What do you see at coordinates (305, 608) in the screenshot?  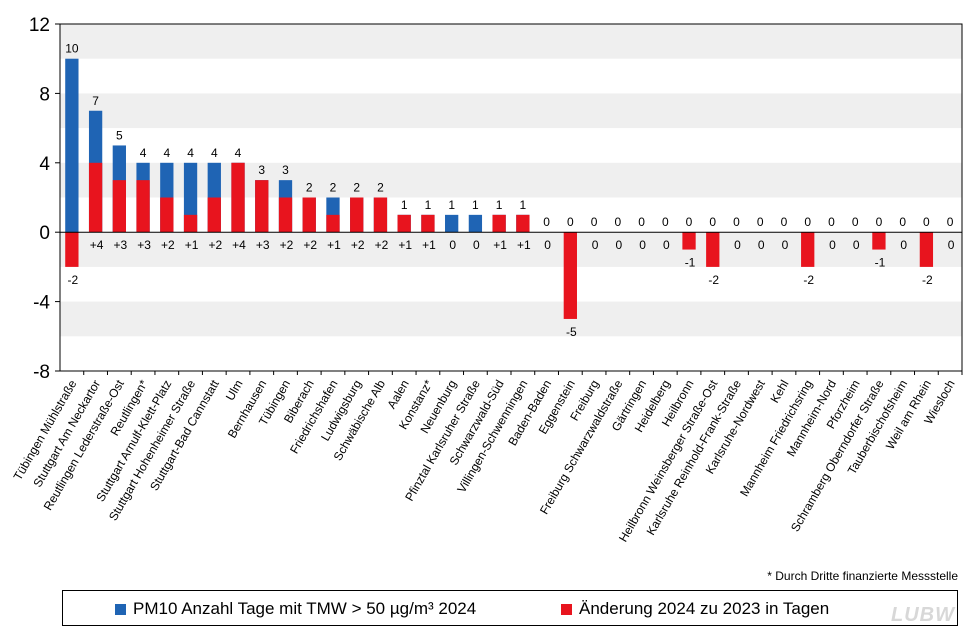 I see `legend-label-pm10: PM10 Anzahl Tage mit TMW > 50 µg/m³ 2024` at bounding box center [305, 608].